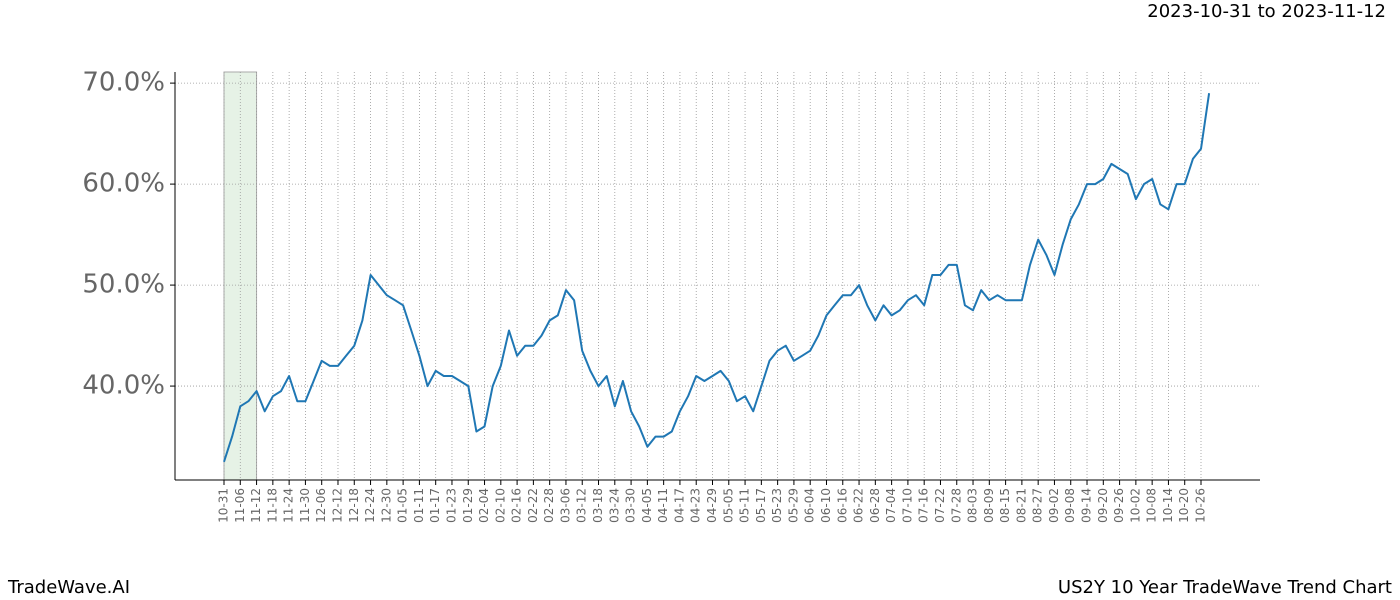  Describe the element at coordinates (1054, 505) in the screenshot. I see `x-tick-label: 09-02` at that location.